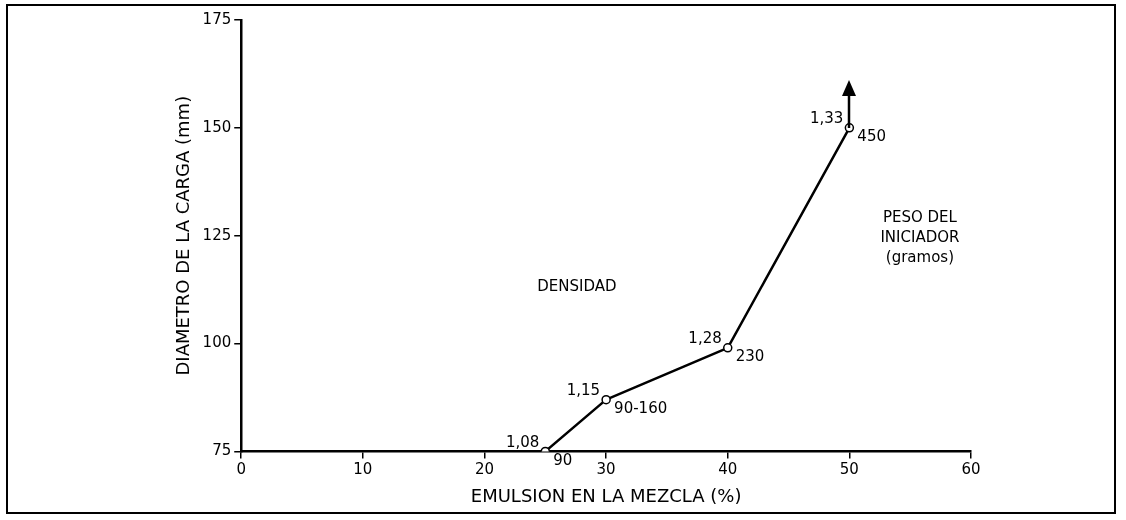 The image size is (1126, 520). Describe the element at coordinates (183, 235) in the screenshot. I see `y-axis-title: DIAMETRO DE LA CARGA (mm)` at that location.